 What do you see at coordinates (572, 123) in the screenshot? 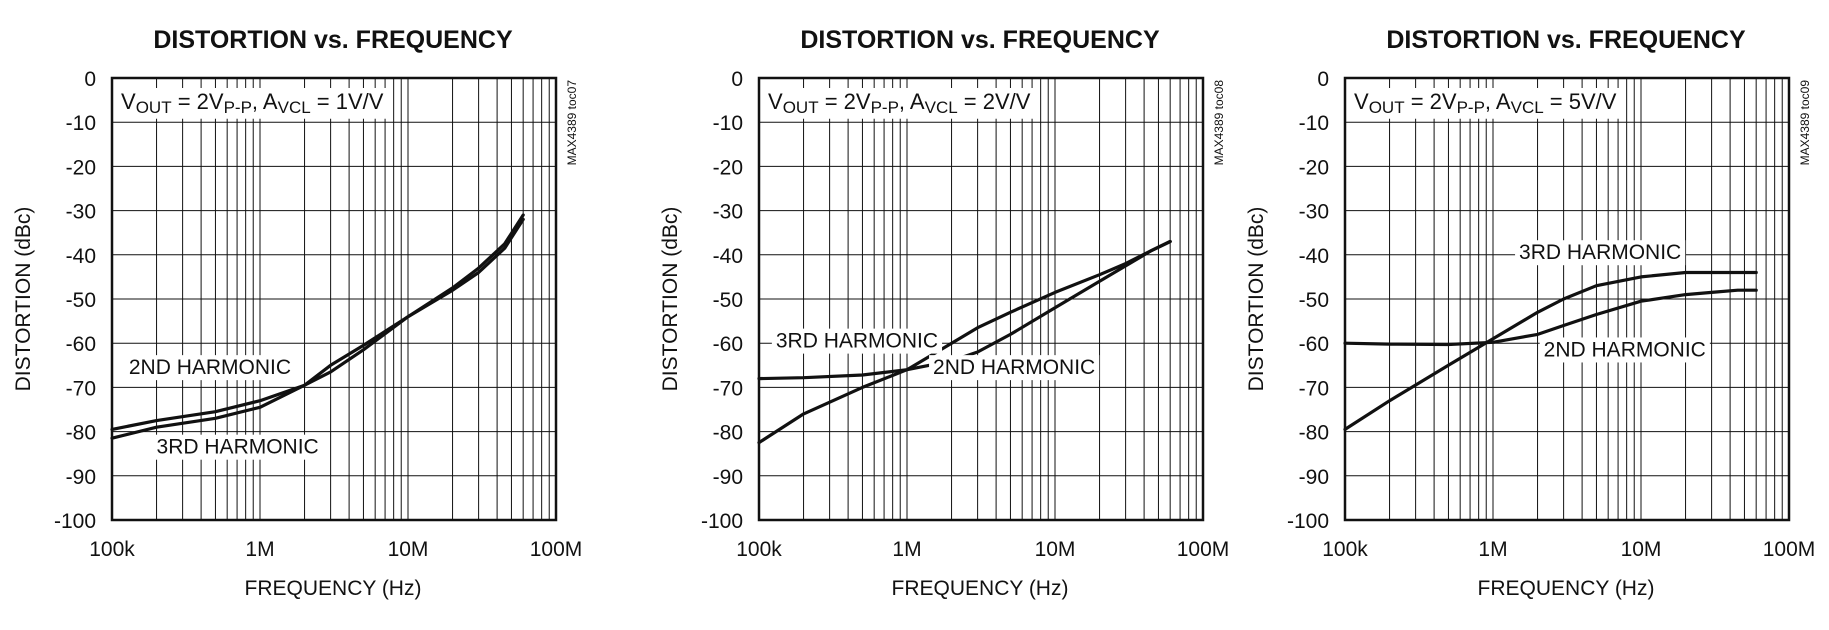
I see `toc-label: MAX4389 toc07` at bounding box center [572, 123].